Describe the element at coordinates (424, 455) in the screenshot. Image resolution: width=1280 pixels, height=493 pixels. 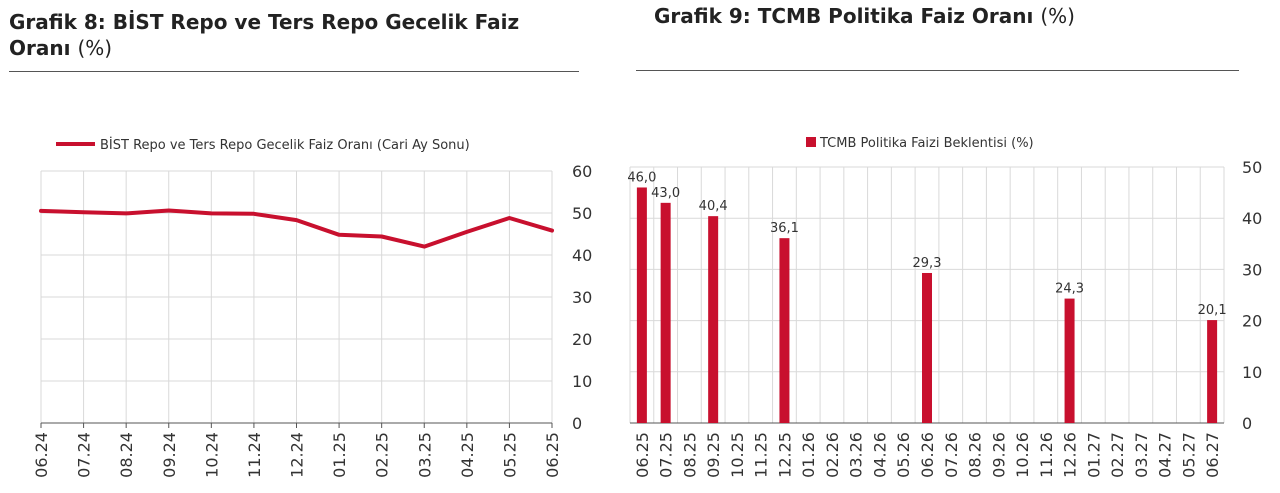
I see `x-tick-label: 03.25` at that location.